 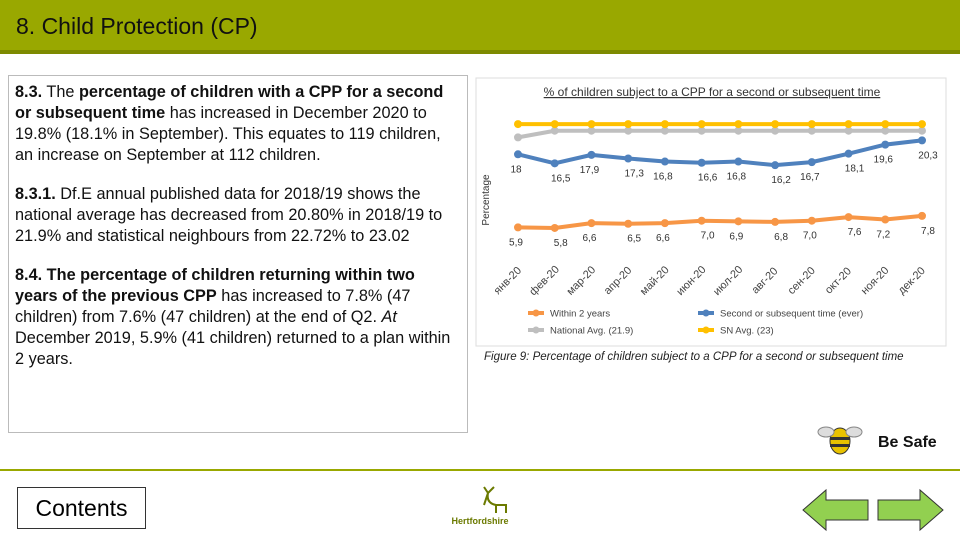 I want to click on data-label: 16,6, so click(x=708, y=178).